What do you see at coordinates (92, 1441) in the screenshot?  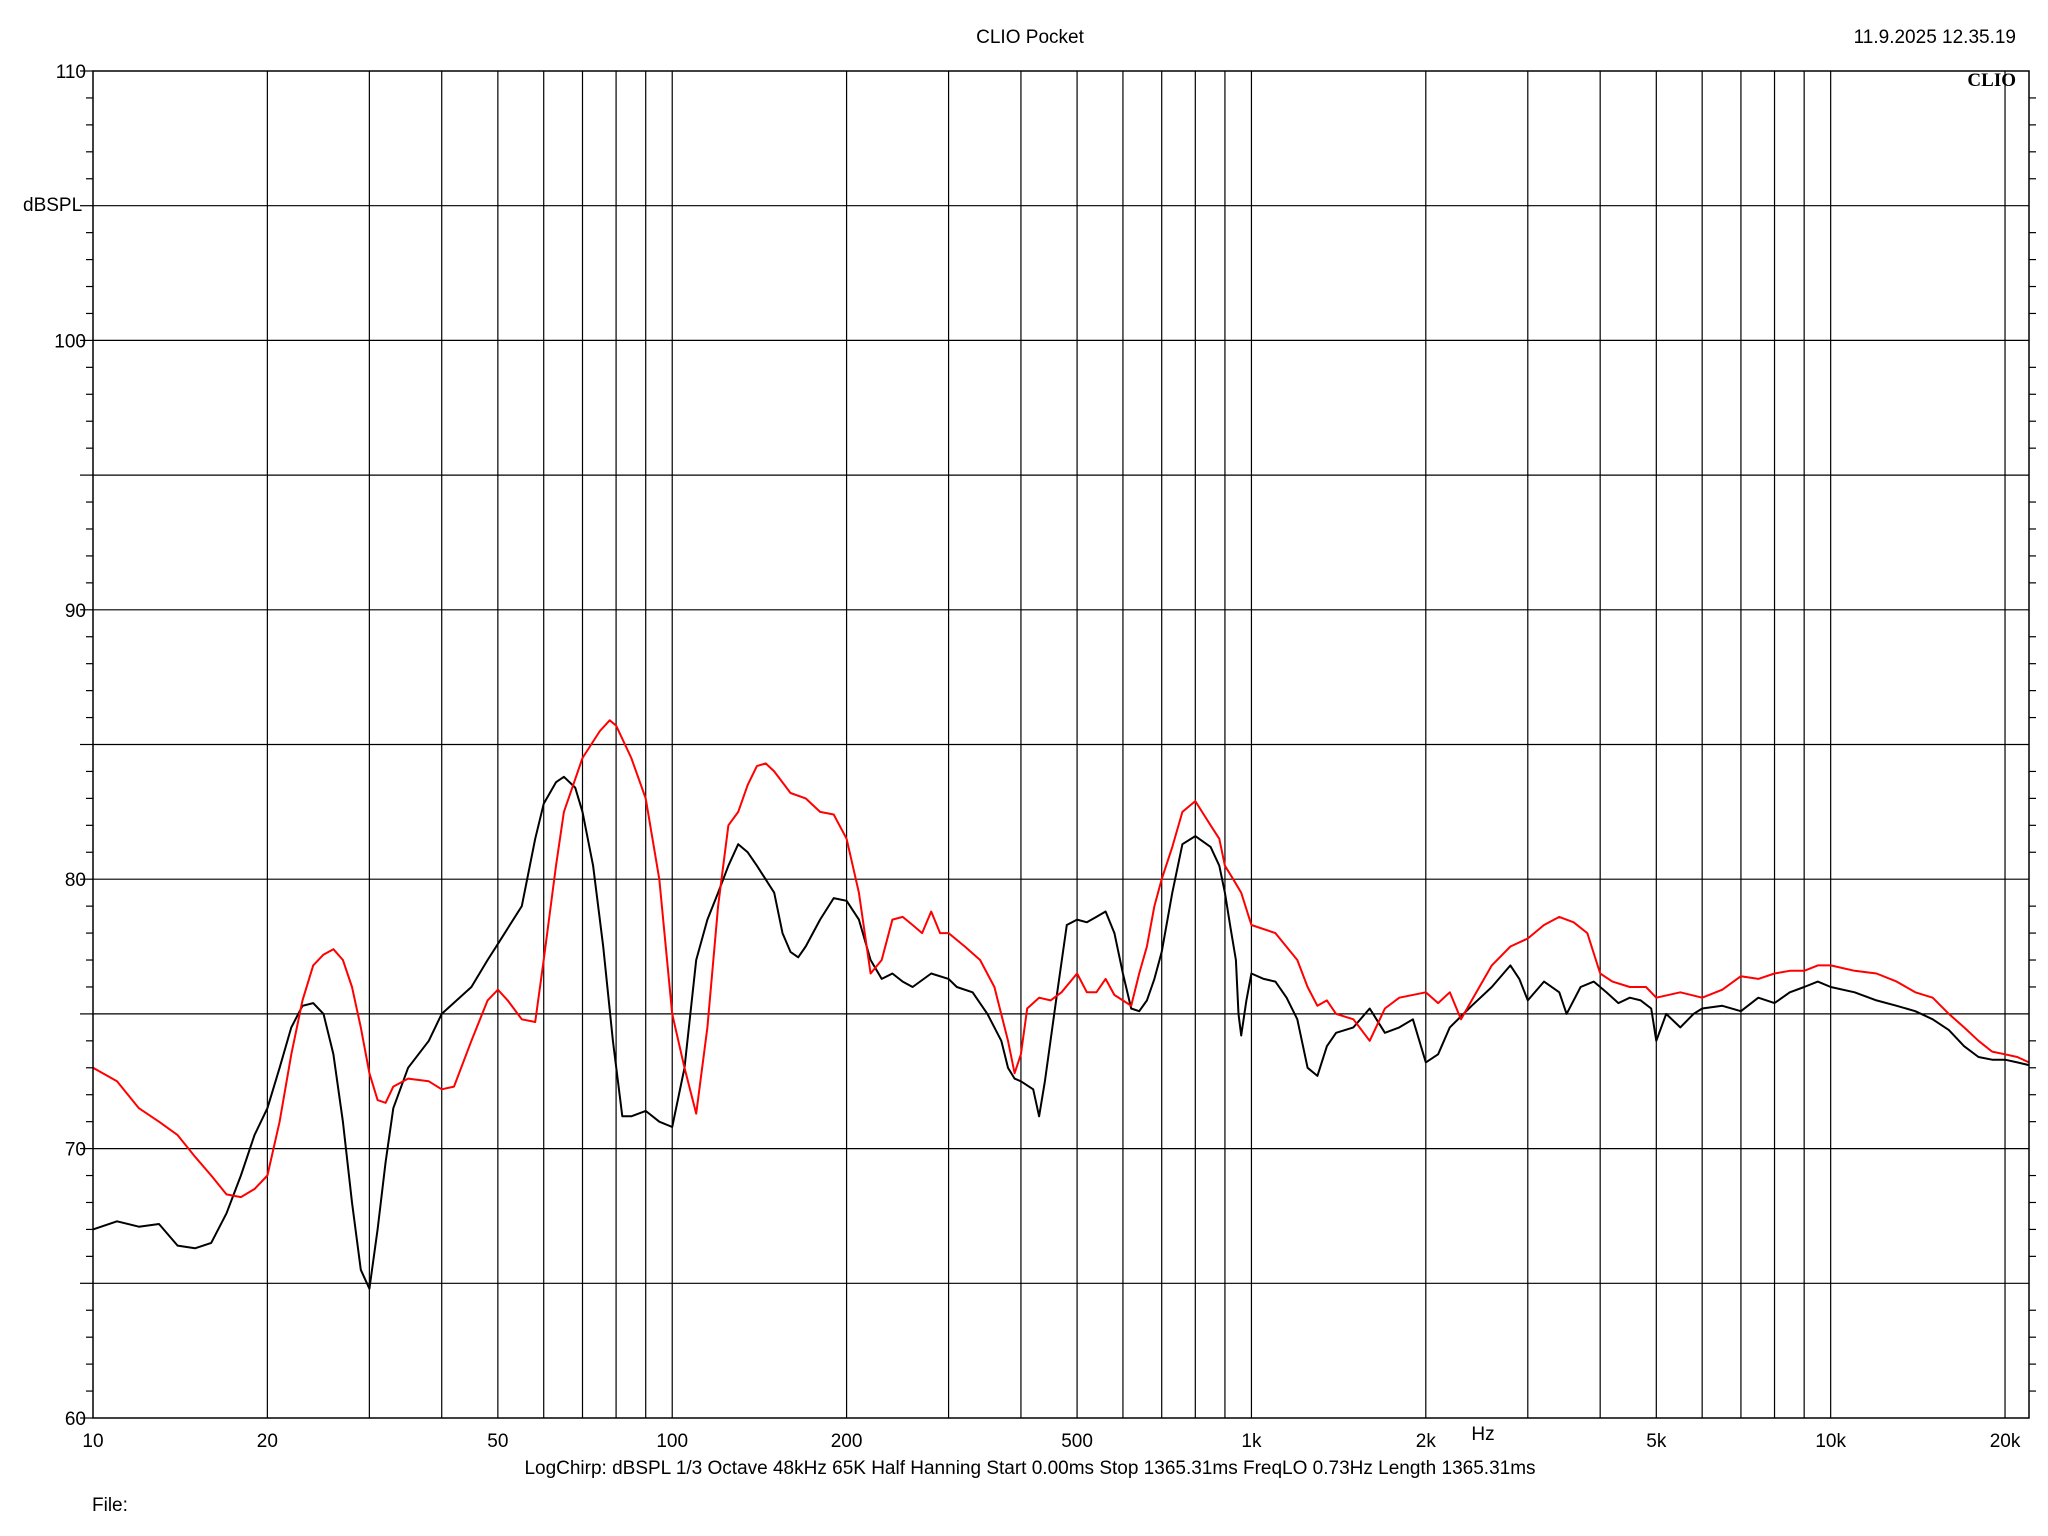 I see `x-tick-label: 10` at bounding box center [92, 1441].